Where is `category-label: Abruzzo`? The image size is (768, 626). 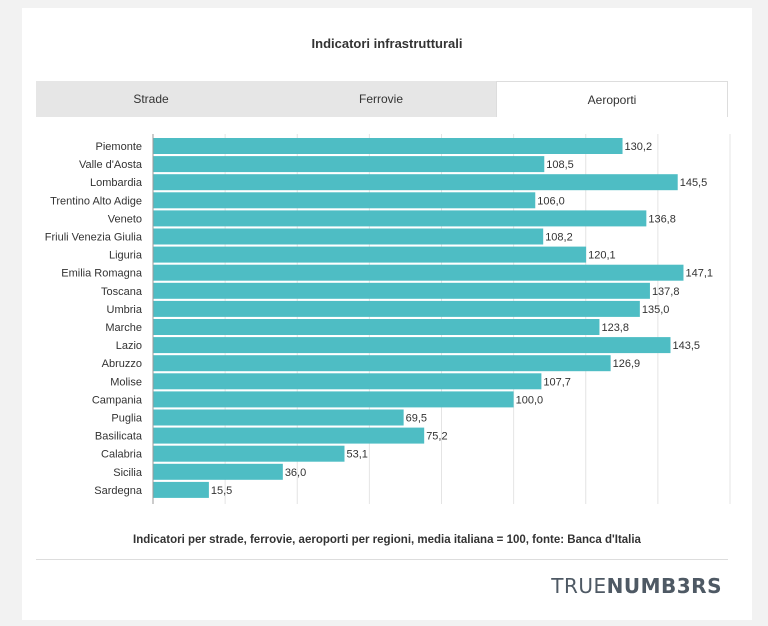
category-label: Abruzzo is located at coordinates (122, 364).